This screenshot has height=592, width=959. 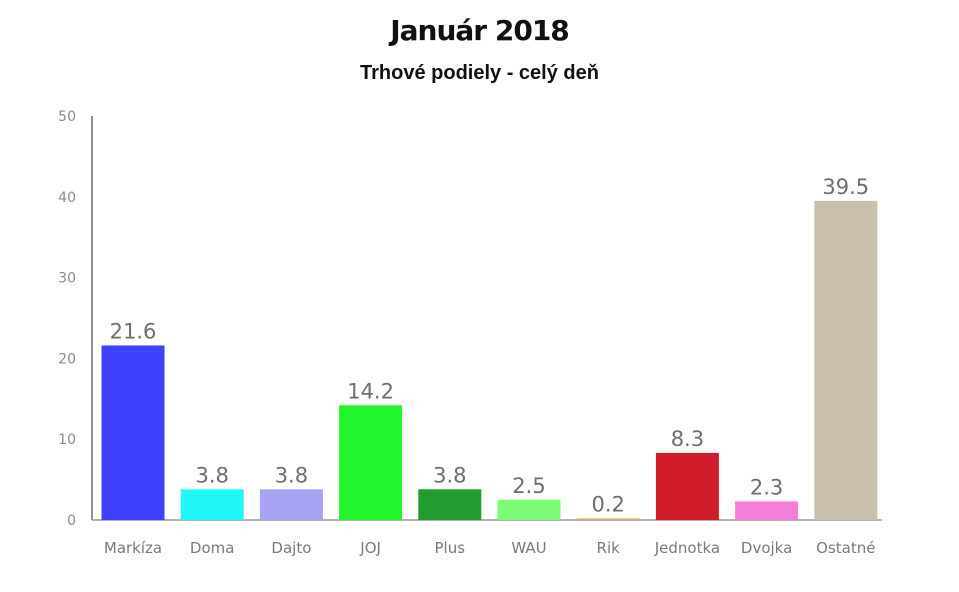 I want to click on y-tick-label: 10, so click(x=67, y=440).